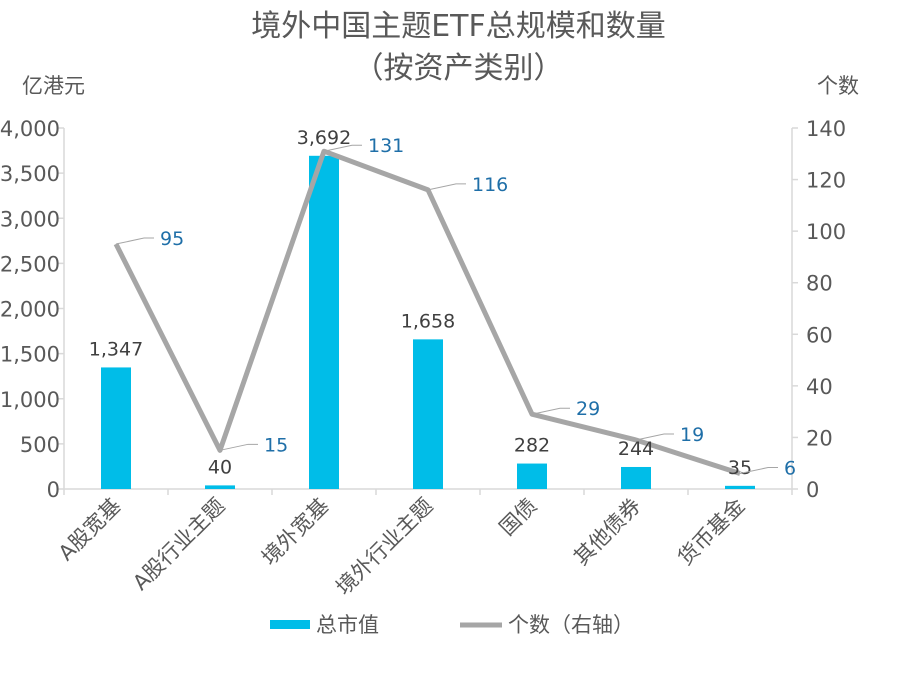 The height and width of the screenshot is (674, 917). Describe the element at coordinates (116, 349) in the screenshot. I see `bar-value-label: 1,347` at that location.